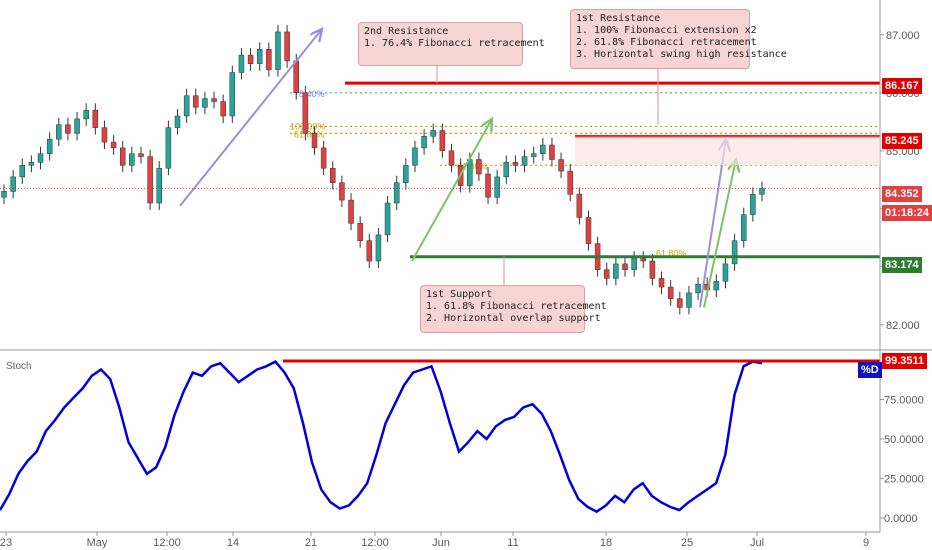 The height and width of the screenshot is (550, 932). I want to click on annotation-line: 1. 61.8% Fibonacci retracement, so click(516, 306).